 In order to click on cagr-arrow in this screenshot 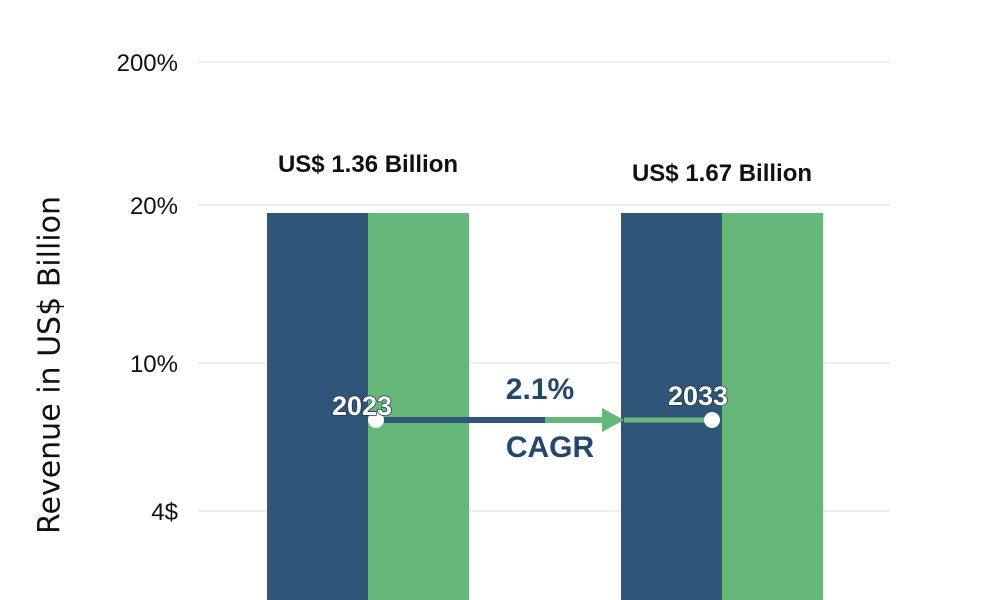, I will do `click(544, 420)`.